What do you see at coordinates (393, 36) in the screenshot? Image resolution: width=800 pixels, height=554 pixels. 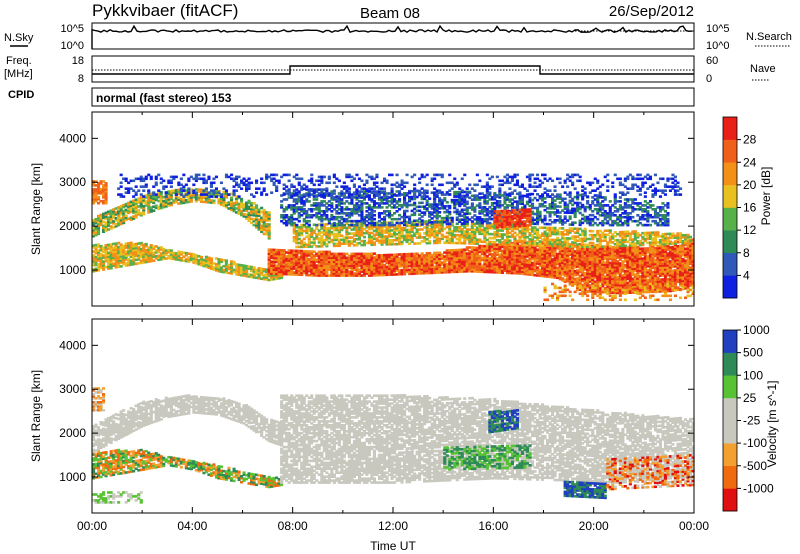 I see `noise-panel-frame` at bounding box center [393, 36].